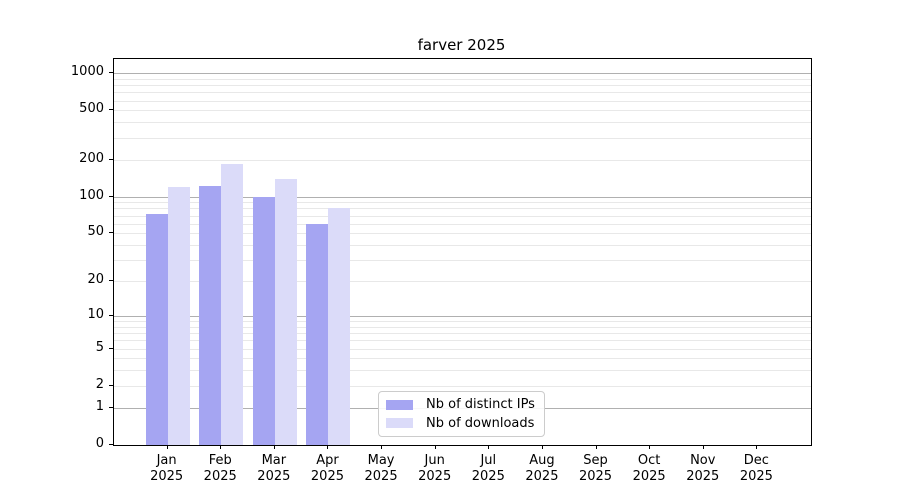 This screenshot has width=900, height=500. Describe the element at coordinates (399, 423) in the screenshot. I see `legend-swatch-downloads-icon` at that location.